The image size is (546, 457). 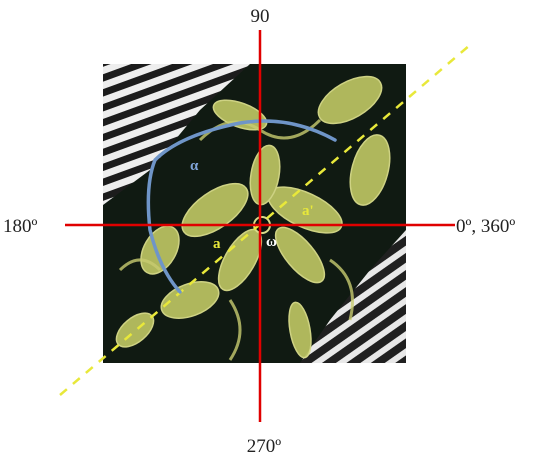 What do you see at coordinates (271, 242) in the screenshot?
I see `omega-label: ω` at bounding box center [271, 242].